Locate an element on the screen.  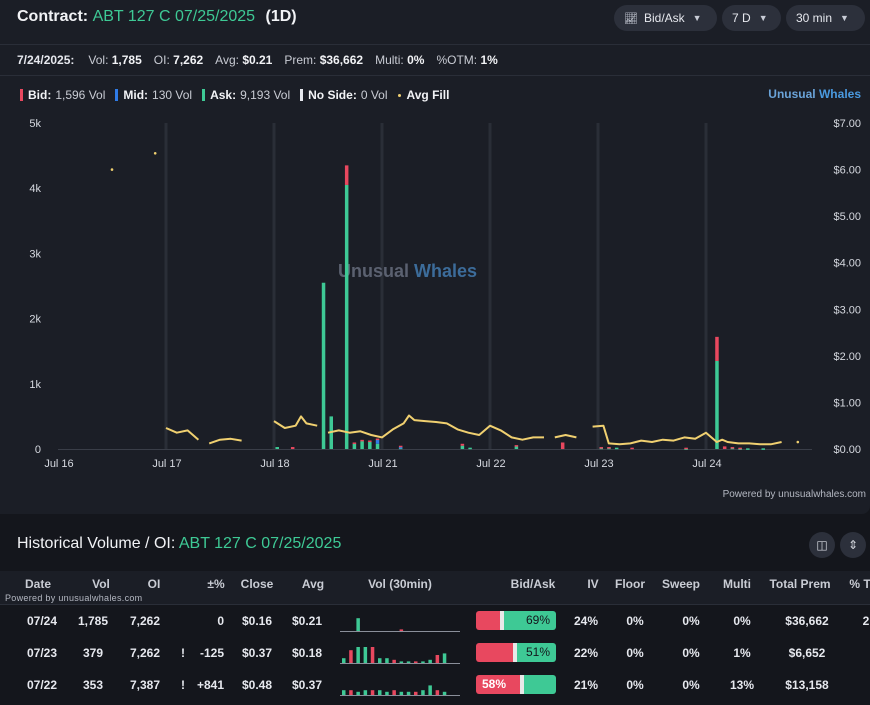
y-right-tick-label: $3.00 is located at coordinates (847, 310).